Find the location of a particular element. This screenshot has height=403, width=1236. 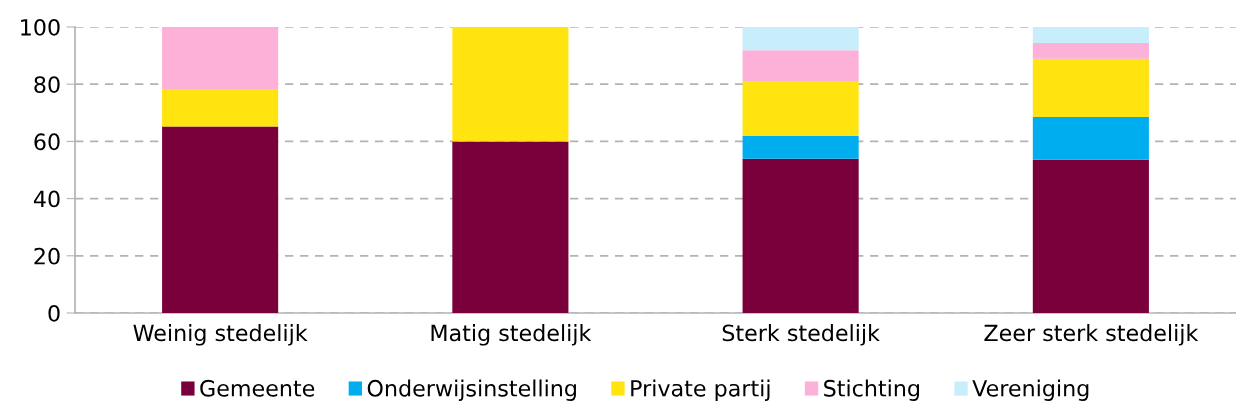

legend-label: Private partij is located at coordinates (700, 390).